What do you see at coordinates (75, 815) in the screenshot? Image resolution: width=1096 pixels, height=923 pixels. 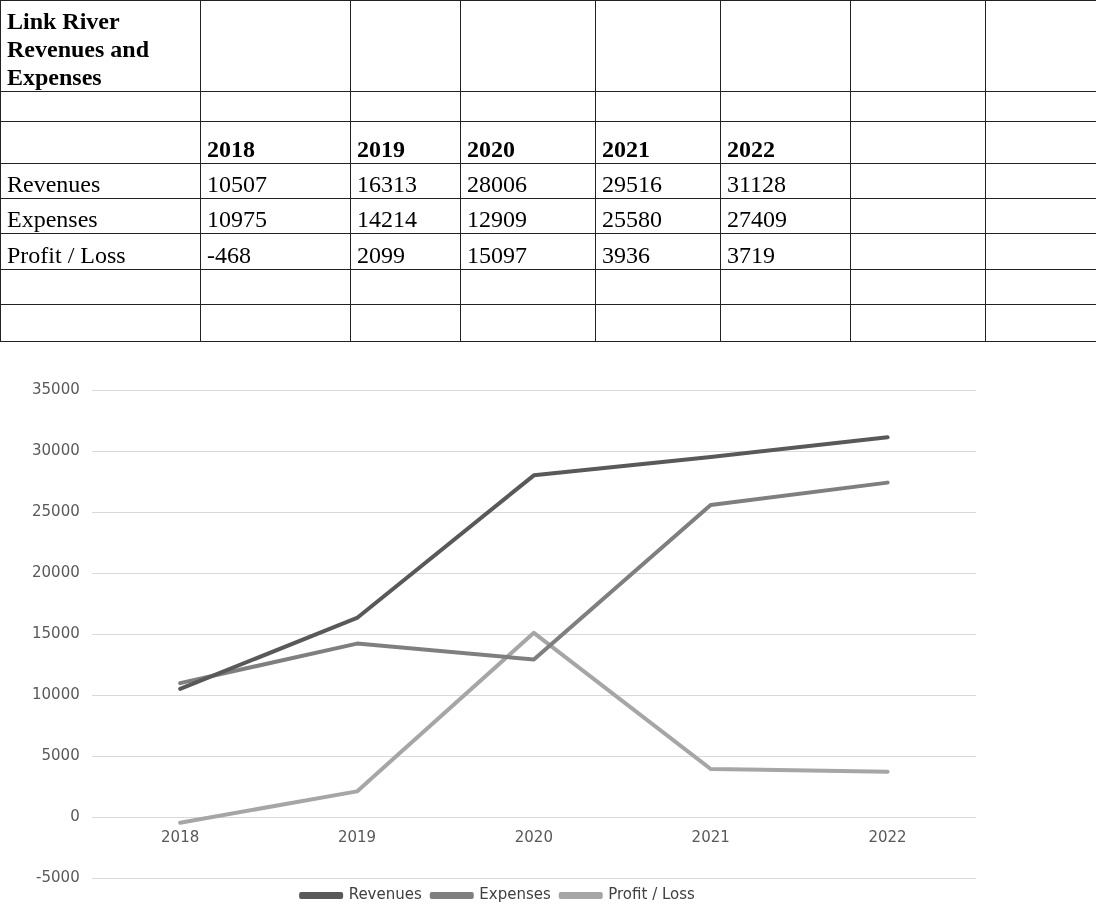 I see `y-tick-label: 0` at bounding box center [75, 815].